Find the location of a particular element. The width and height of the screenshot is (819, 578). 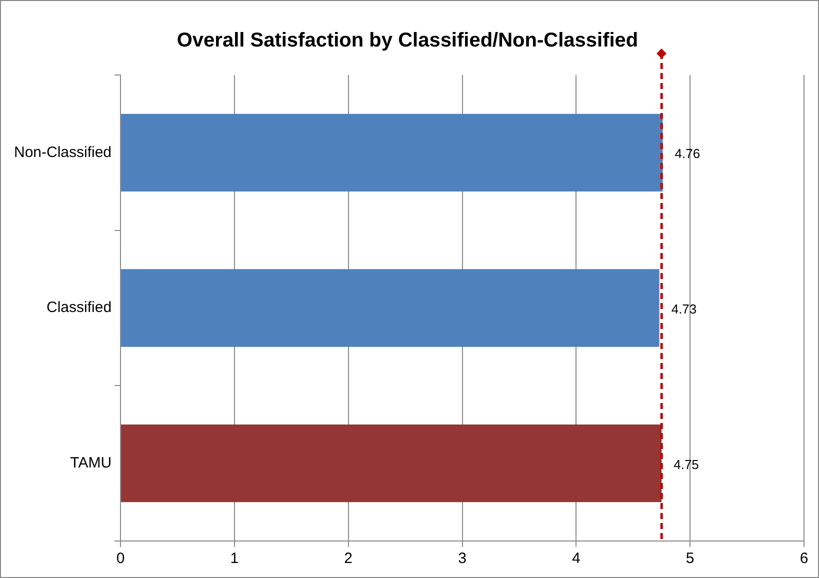

x-tick-label: 5 is located at coordinates (690, 559).